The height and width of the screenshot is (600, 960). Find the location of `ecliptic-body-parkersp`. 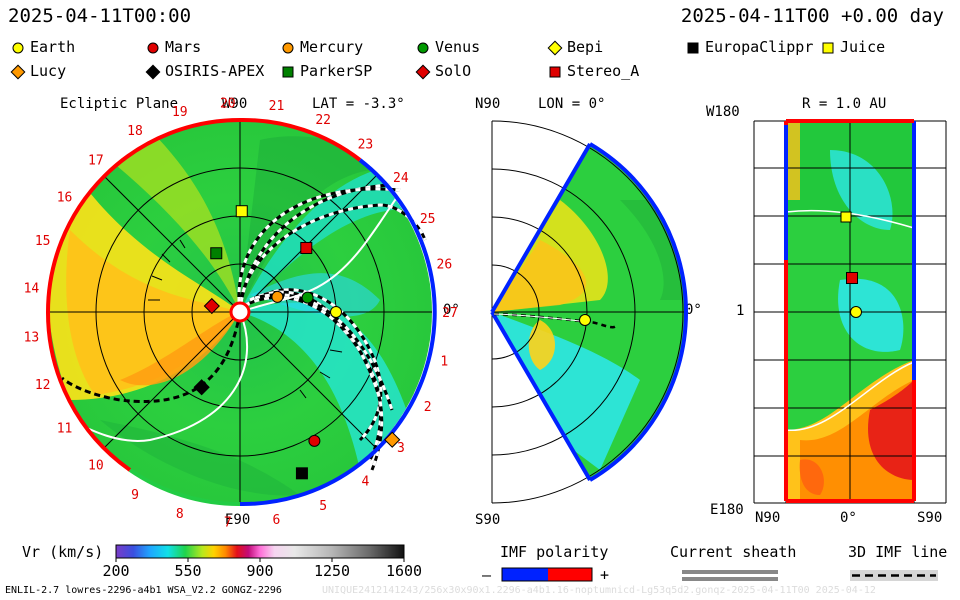

ecliptic-body-parkersp is located at coordinates (216, 253).